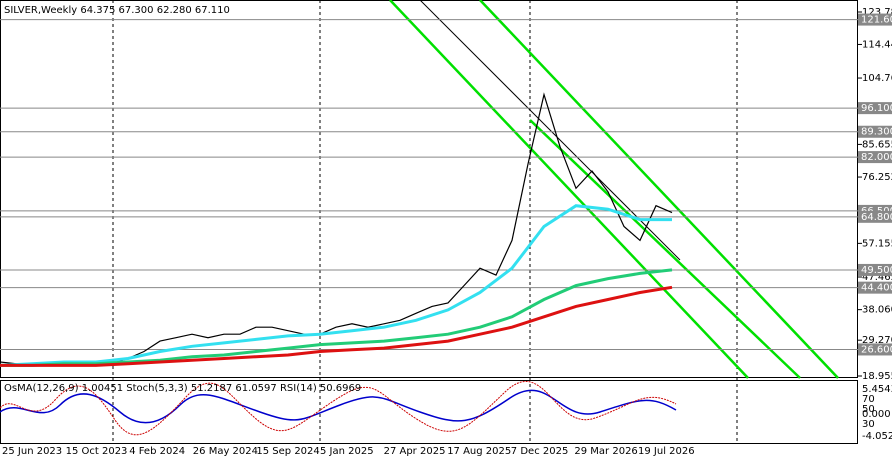 The height and width of the screenshot is (462, 892). Describe the element at coordinates (868, 424) in the screenshot. I see `indicator-scale-label: 30` at that location.